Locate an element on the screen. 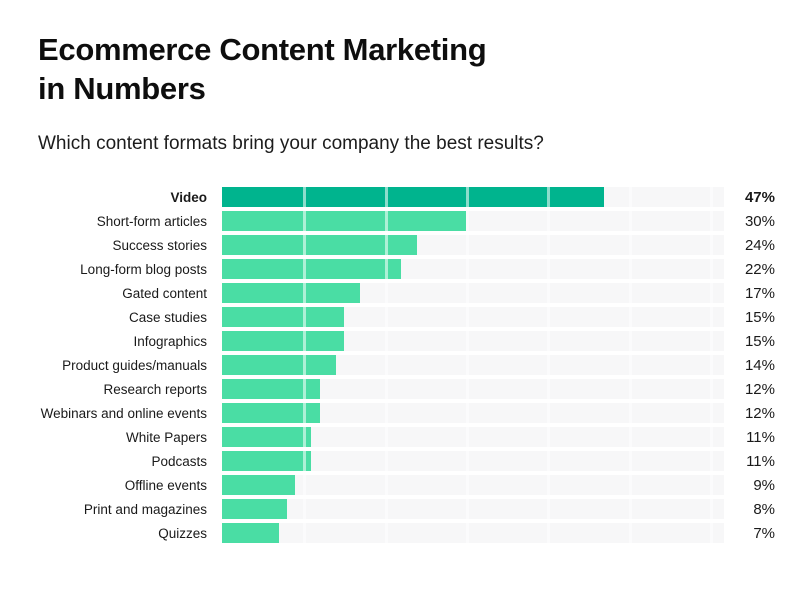  value-label: 17% is located at coordinates (759, 293).